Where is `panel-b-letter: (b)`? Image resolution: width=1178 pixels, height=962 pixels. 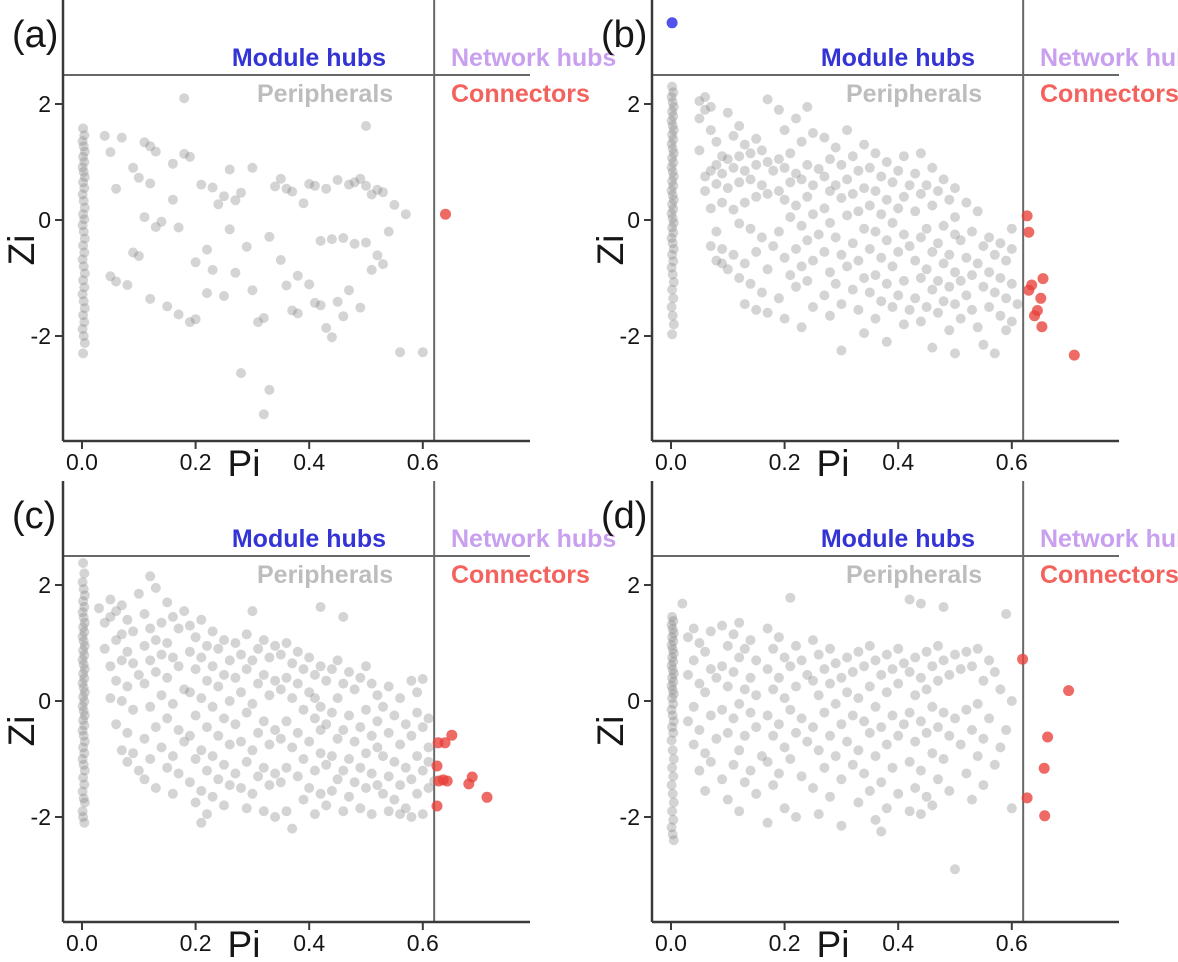
panel-b-letter: (b) is located at coordinates (624, 35).